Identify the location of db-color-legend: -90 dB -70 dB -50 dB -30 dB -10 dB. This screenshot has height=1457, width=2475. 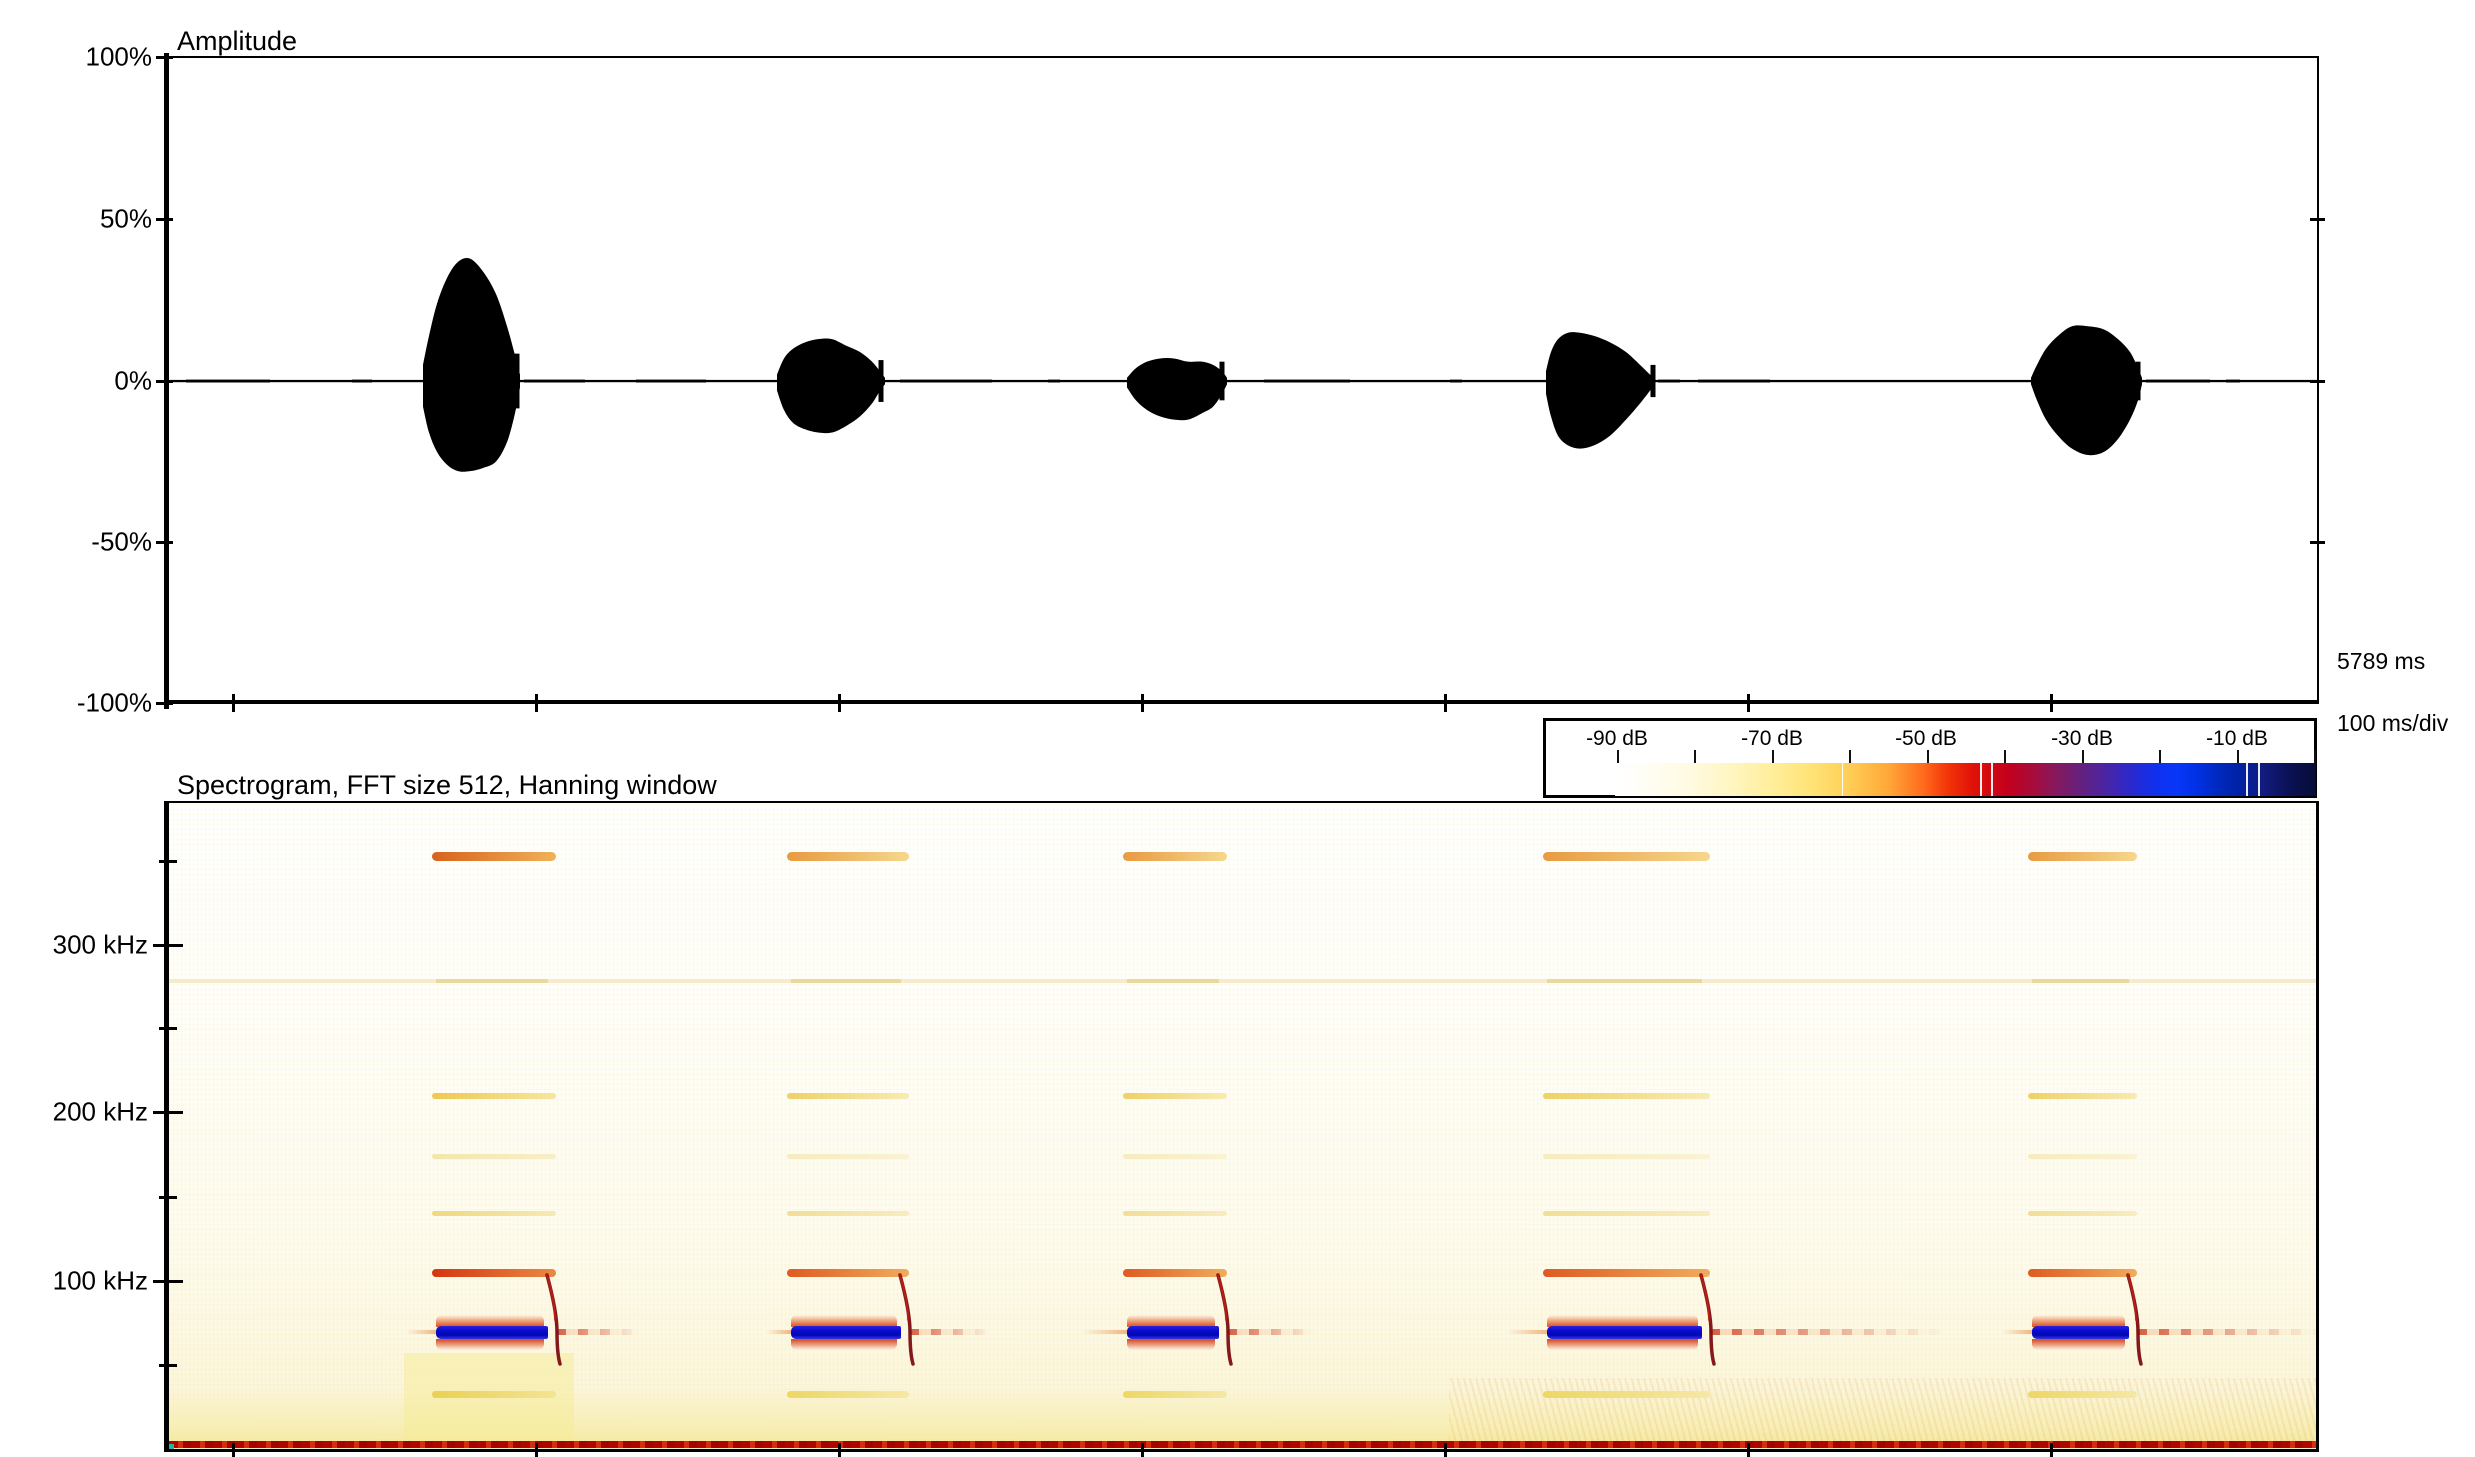
(1930, 758).